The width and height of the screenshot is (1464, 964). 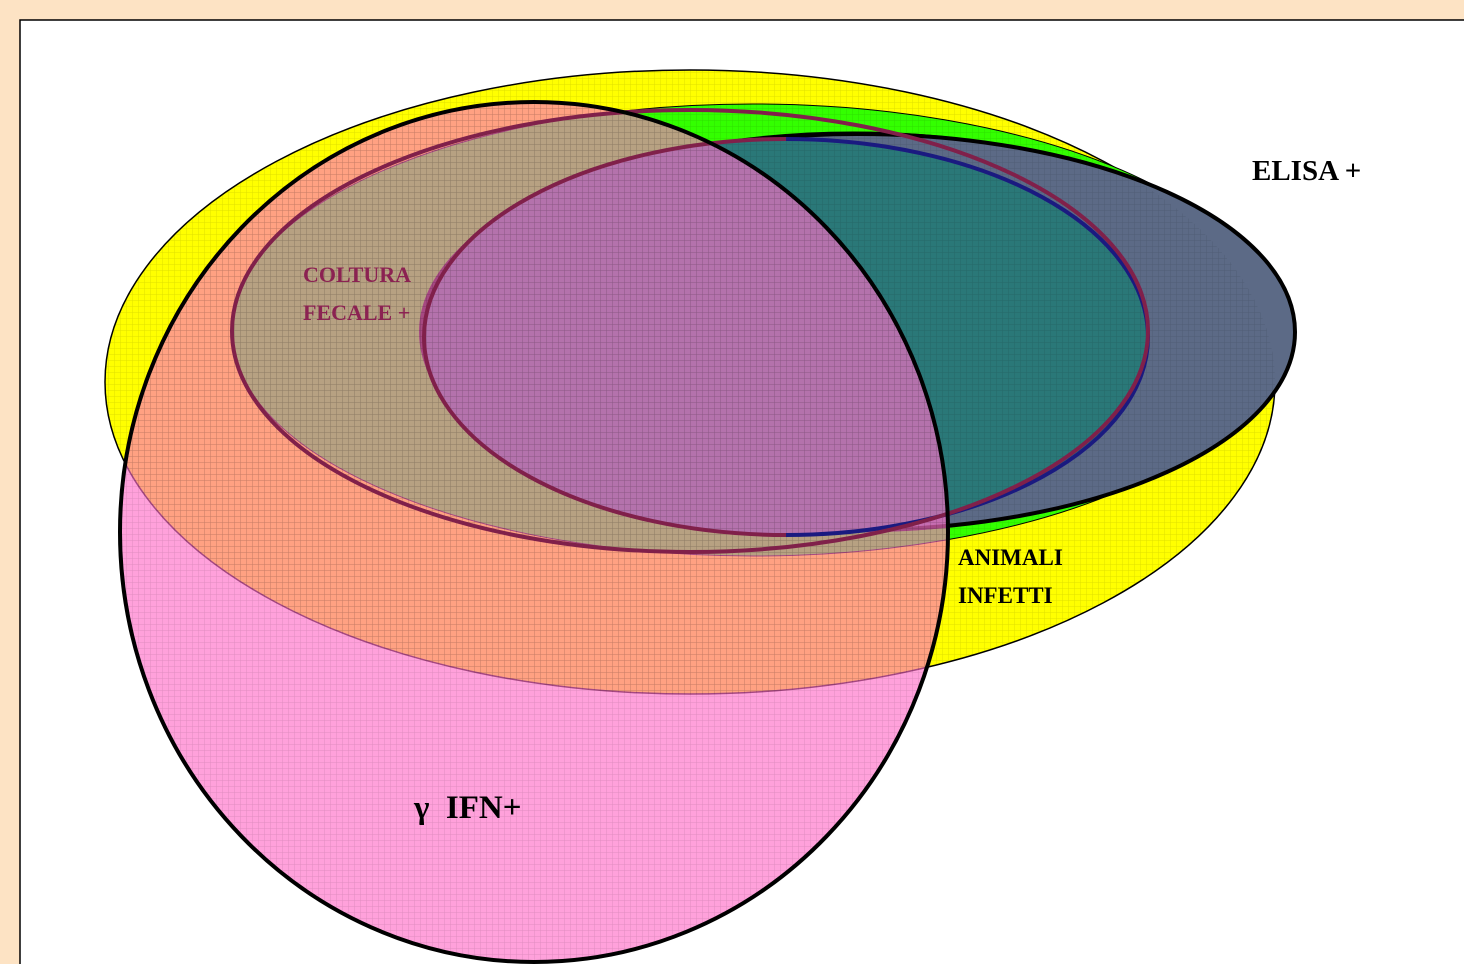 I want to click on culture-label: COLTURA, so click(x=357, y=274).